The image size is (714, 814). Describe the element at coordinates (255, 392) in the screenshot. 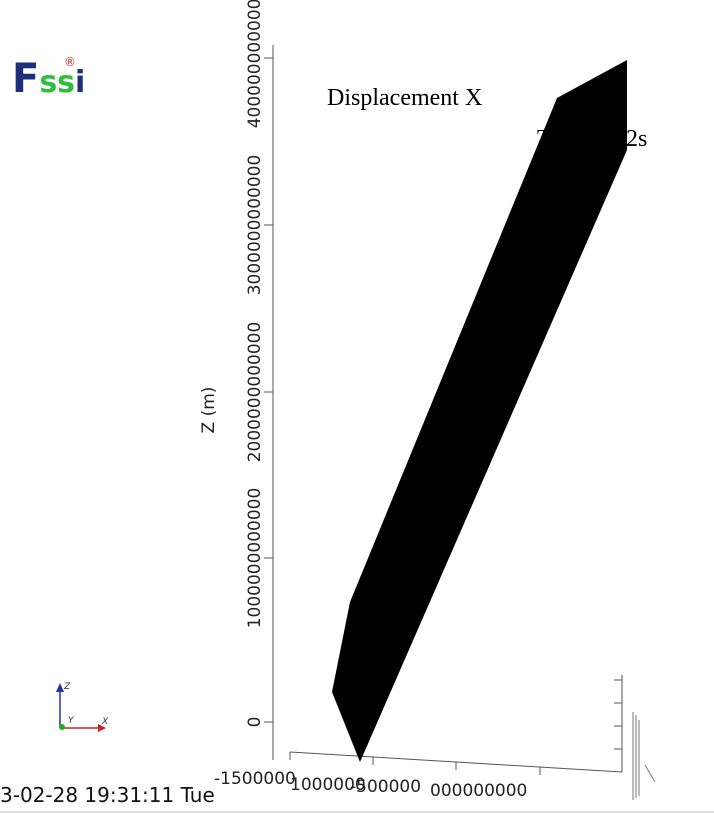

I see `z-tick-label: 2000000000000` at that location.